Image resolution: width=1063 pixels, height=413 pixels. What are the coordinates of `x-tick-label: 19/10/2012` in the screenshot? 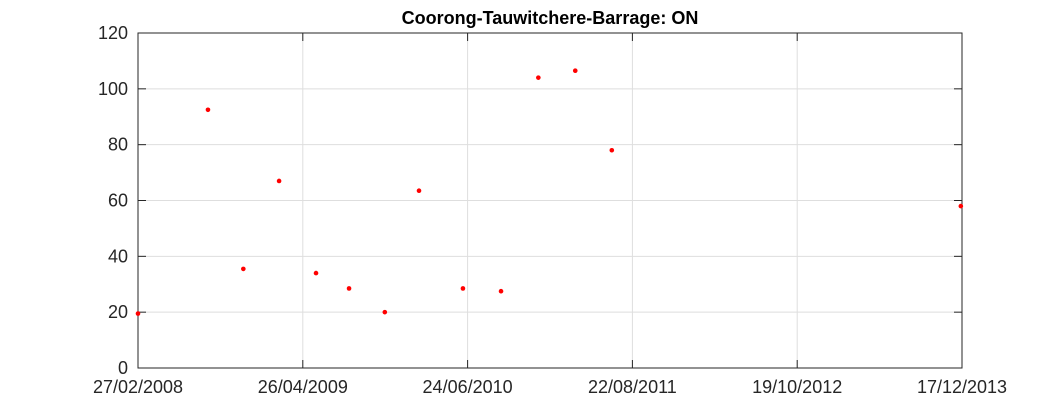 It's located at (797, 387).